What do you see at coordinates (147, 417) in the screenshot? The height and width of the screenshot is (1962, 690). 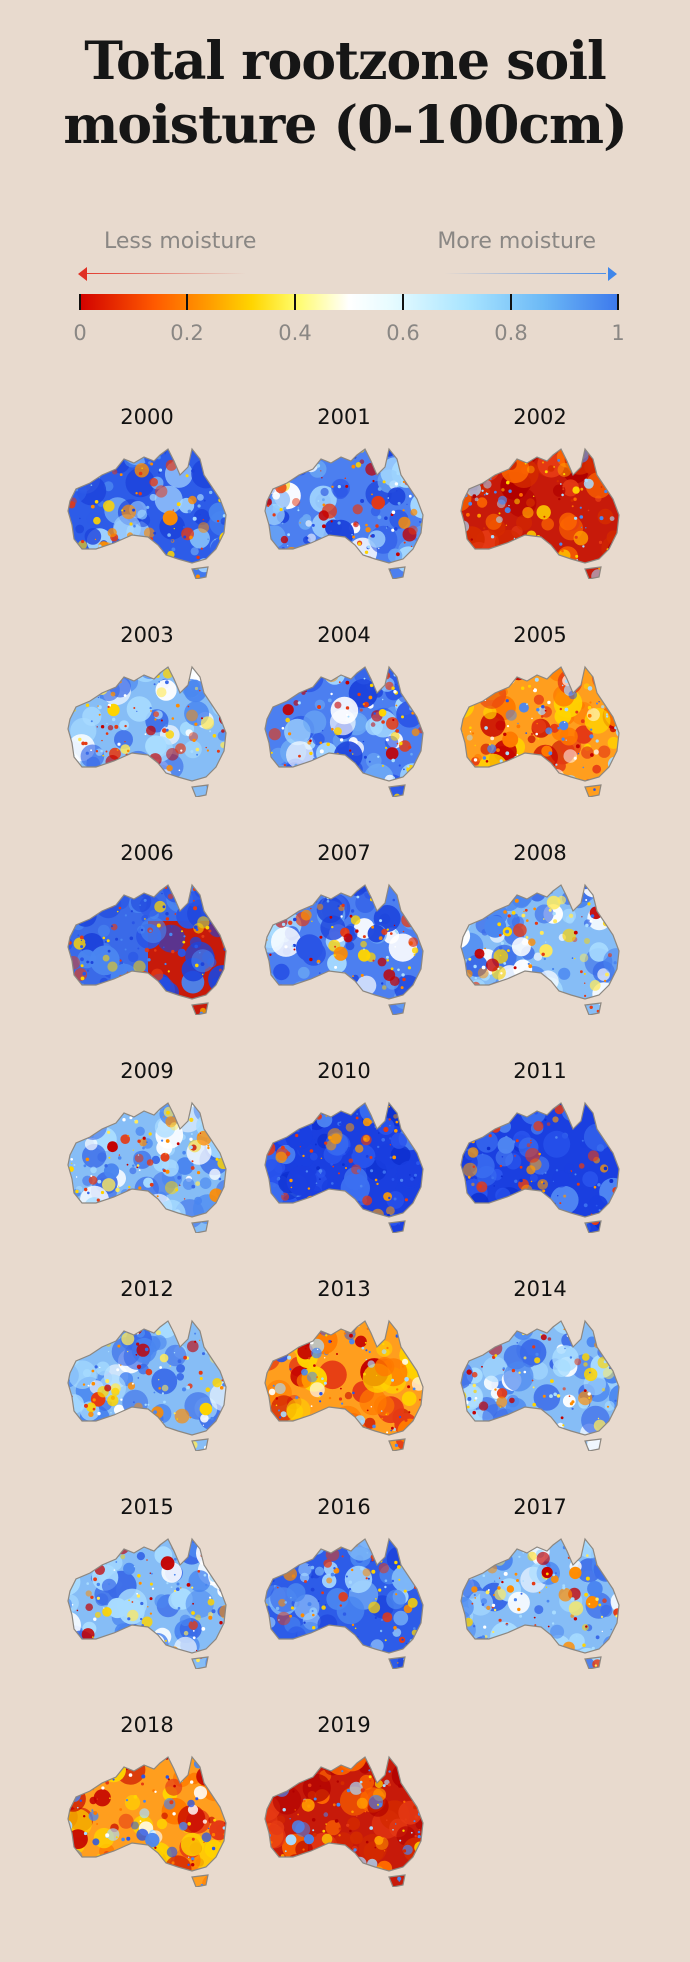 I see `year-label: 2000` at bounding box center [147, 417].